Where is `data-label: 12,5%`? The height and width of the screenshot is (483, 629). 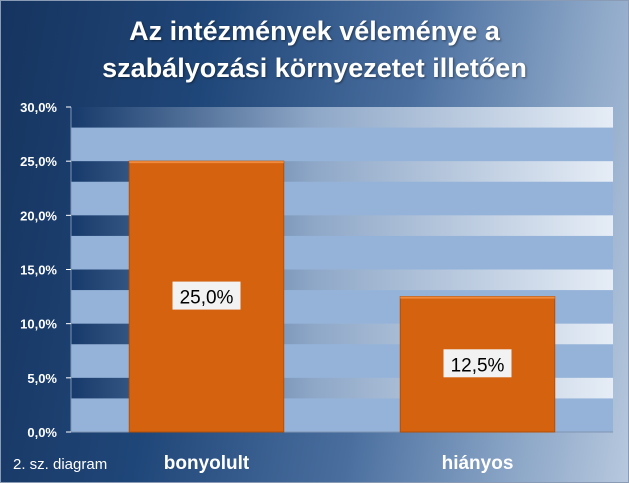
data-label: 12,5% is located at coordinates (478, 365).